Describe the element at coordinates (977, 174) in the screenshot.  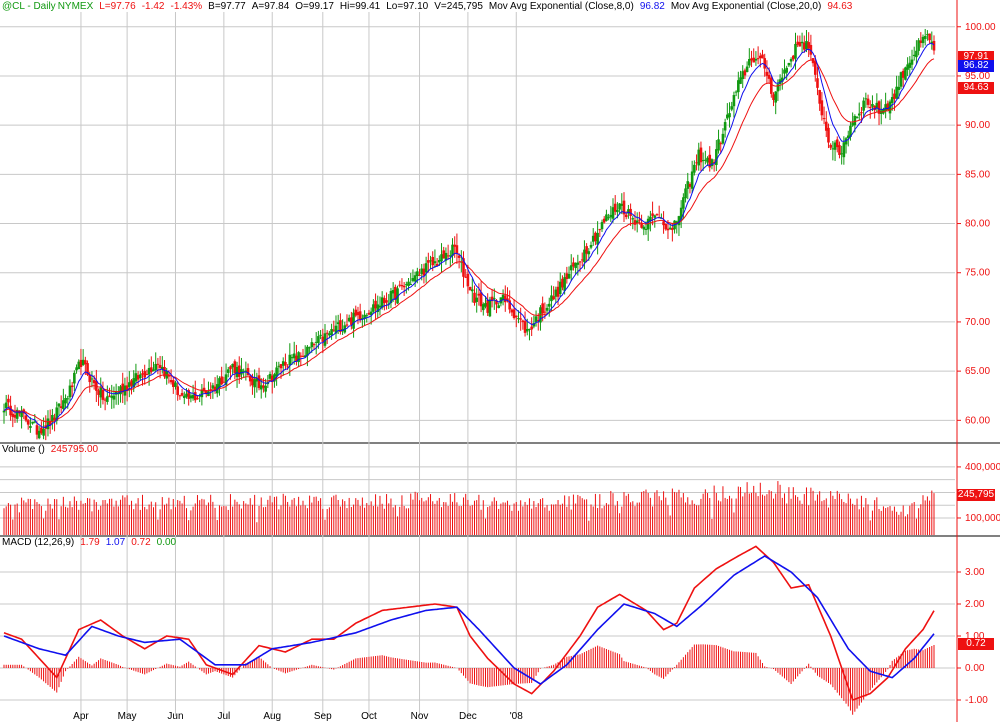
I see `y-tick-label: 85.00` at that location.